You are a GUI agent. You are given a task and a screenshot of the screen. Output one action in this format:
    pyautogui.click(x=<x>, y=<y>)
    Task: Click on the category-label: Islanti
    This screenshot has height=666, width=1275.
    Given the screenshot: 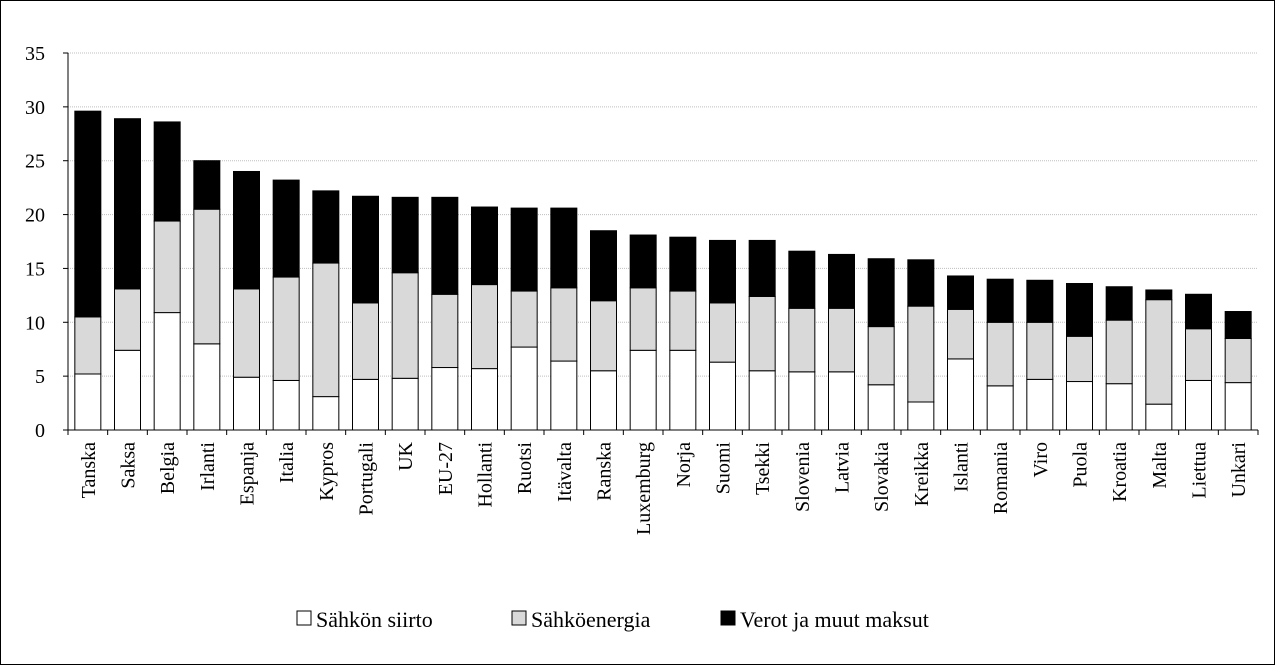 What is the action you would take?
    pyautogui.click(x=962, y=467)
    